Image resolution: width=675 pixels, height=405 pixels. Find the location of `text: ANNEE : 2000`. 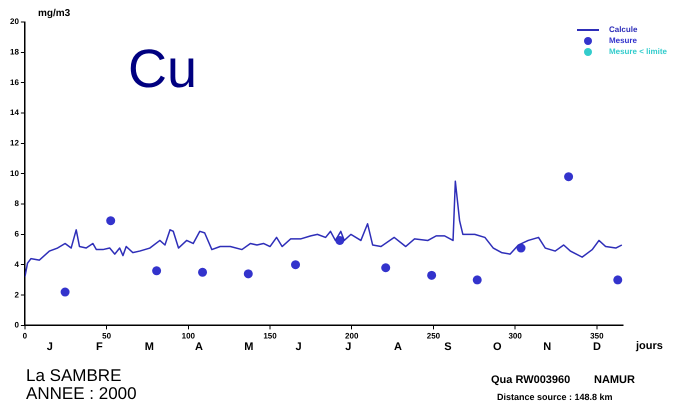

text: ANNEE : 2000 is located at coordinates (81, 394).